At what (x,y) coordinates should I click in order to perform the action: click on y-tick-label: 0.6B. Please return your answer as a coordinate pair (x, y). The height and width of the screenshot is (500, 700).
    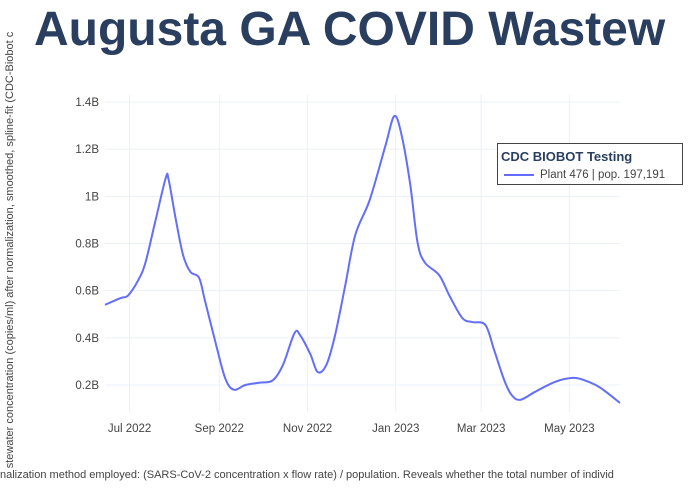
    Looking at the image, I should click on (87, 292).